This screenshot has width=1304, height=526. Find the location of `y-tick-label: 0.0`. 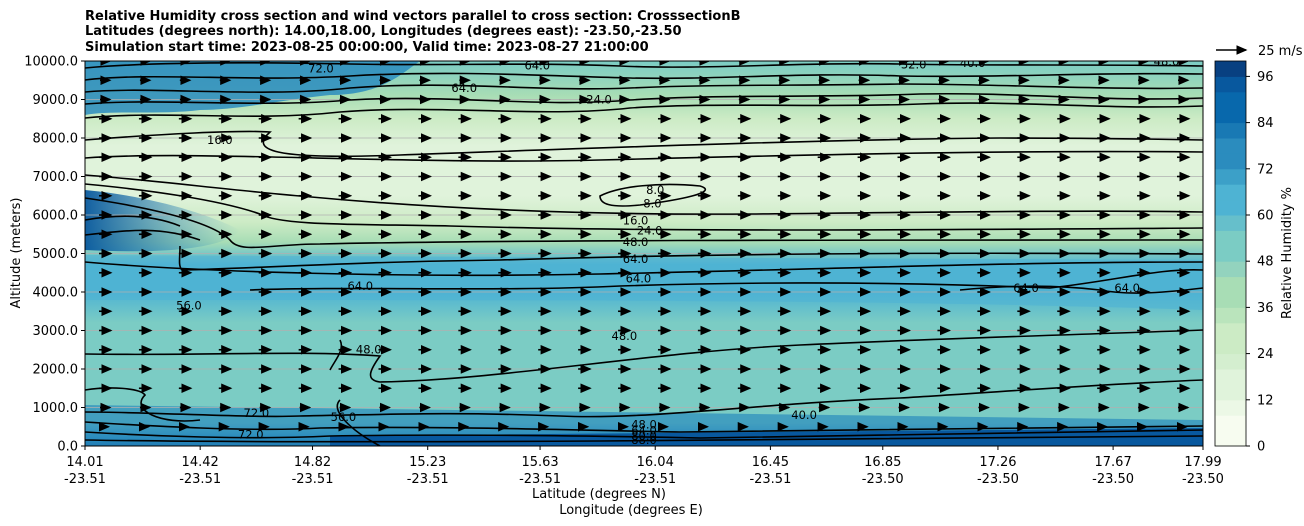

y-tick-label: 0.0 is located at coordinates (67, 447).